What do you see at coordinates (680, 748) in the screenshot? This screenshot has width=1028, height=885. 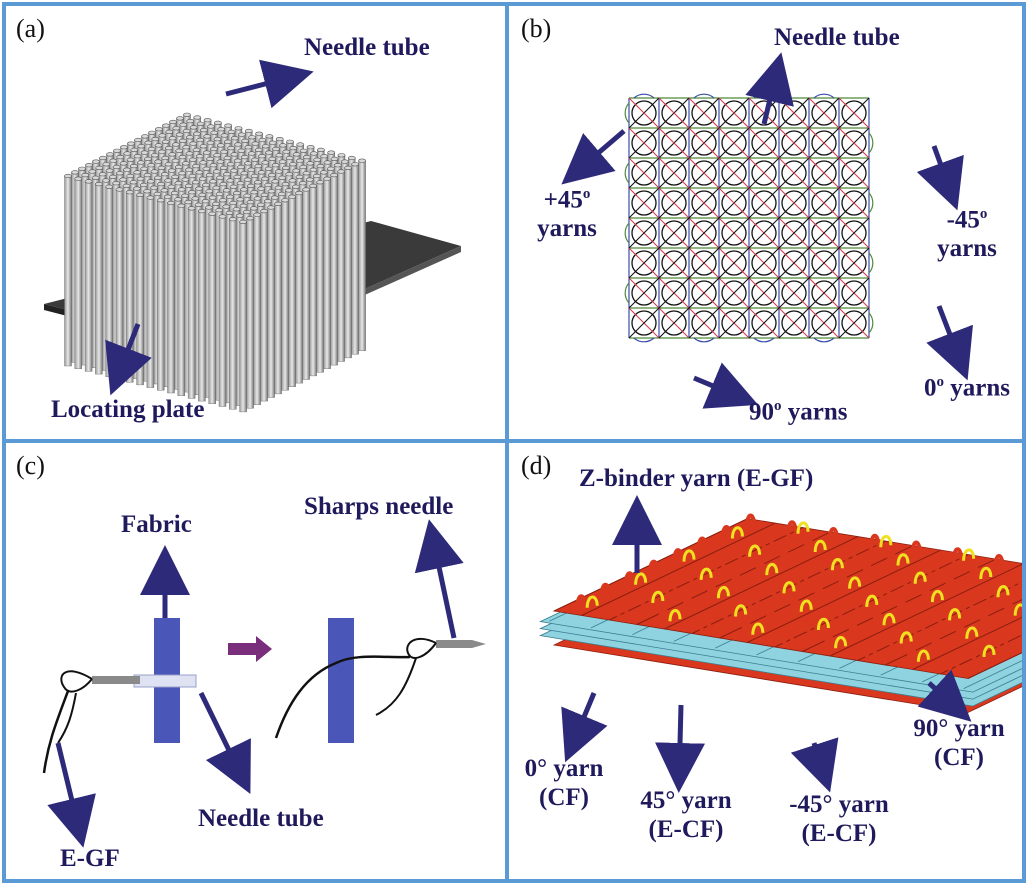 I see `y45-arrow` at bounding box center [680, 748].